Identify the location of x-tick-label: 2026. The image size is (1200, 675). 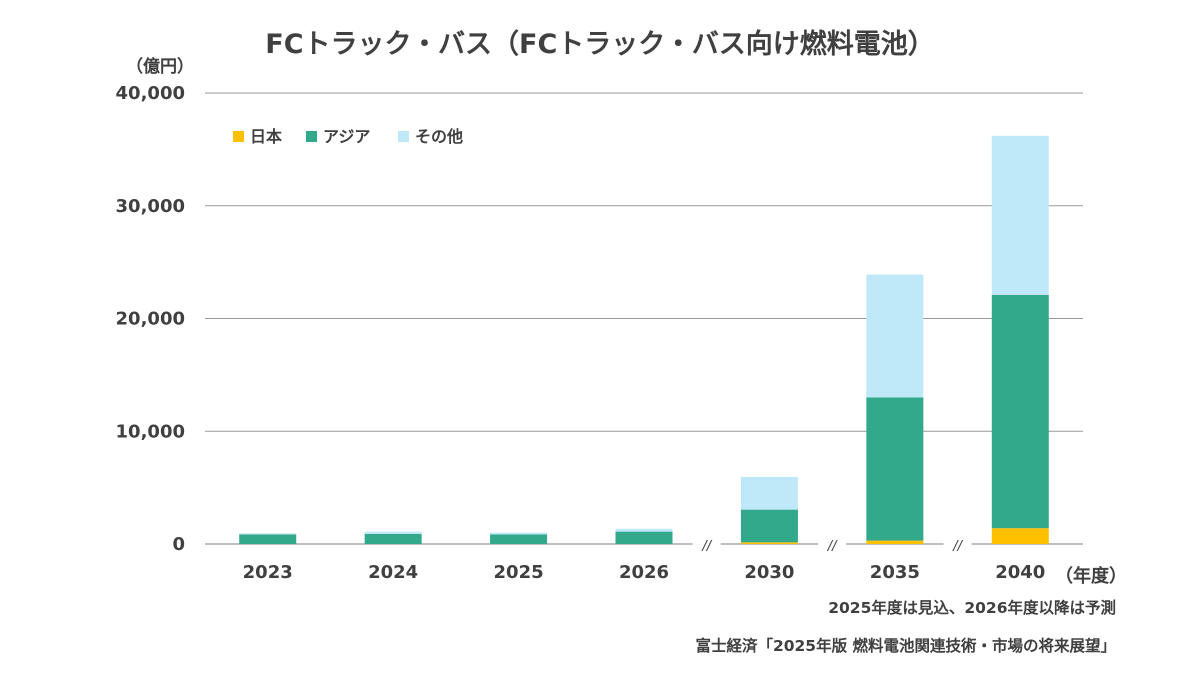
(644, 572).